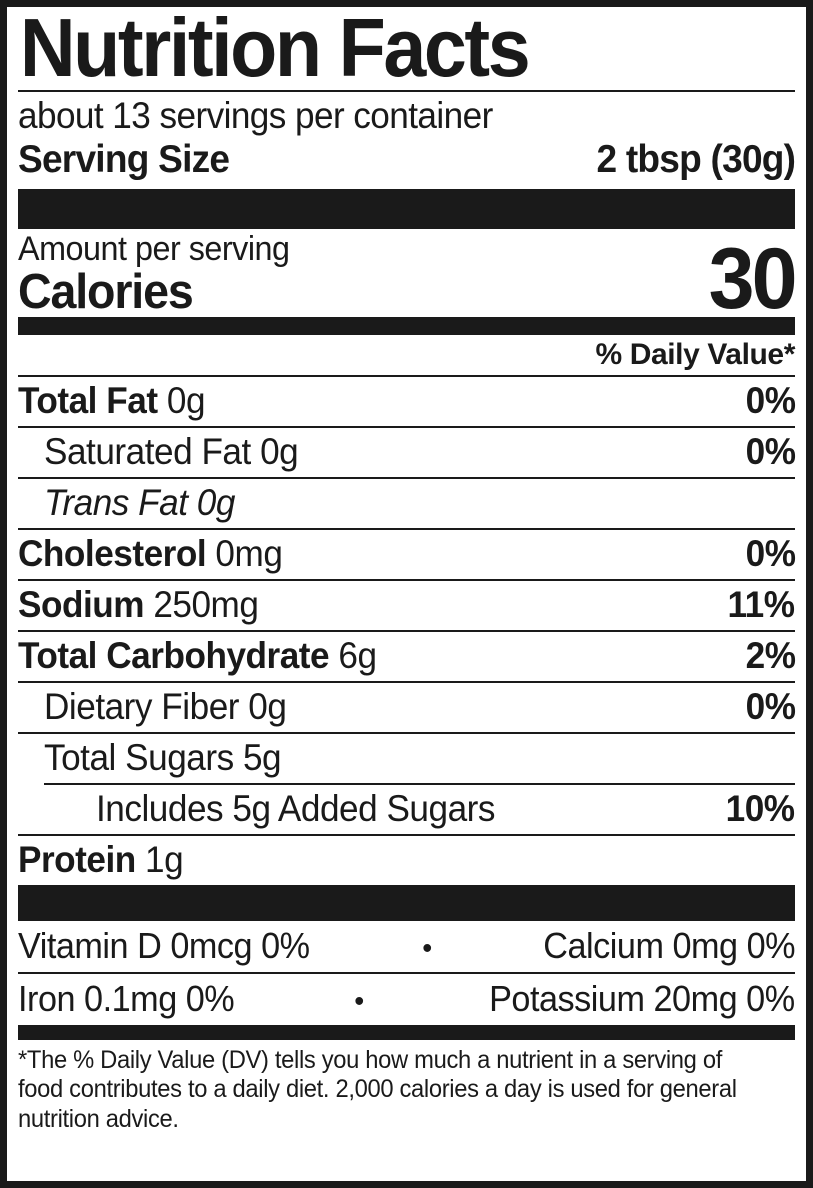 This screenshot has width=813, height=1188. Describe the element at coordinates (174, 655) in the screenshot. I see `nutrient-name-bold: Total Carbohydrate` at that location.